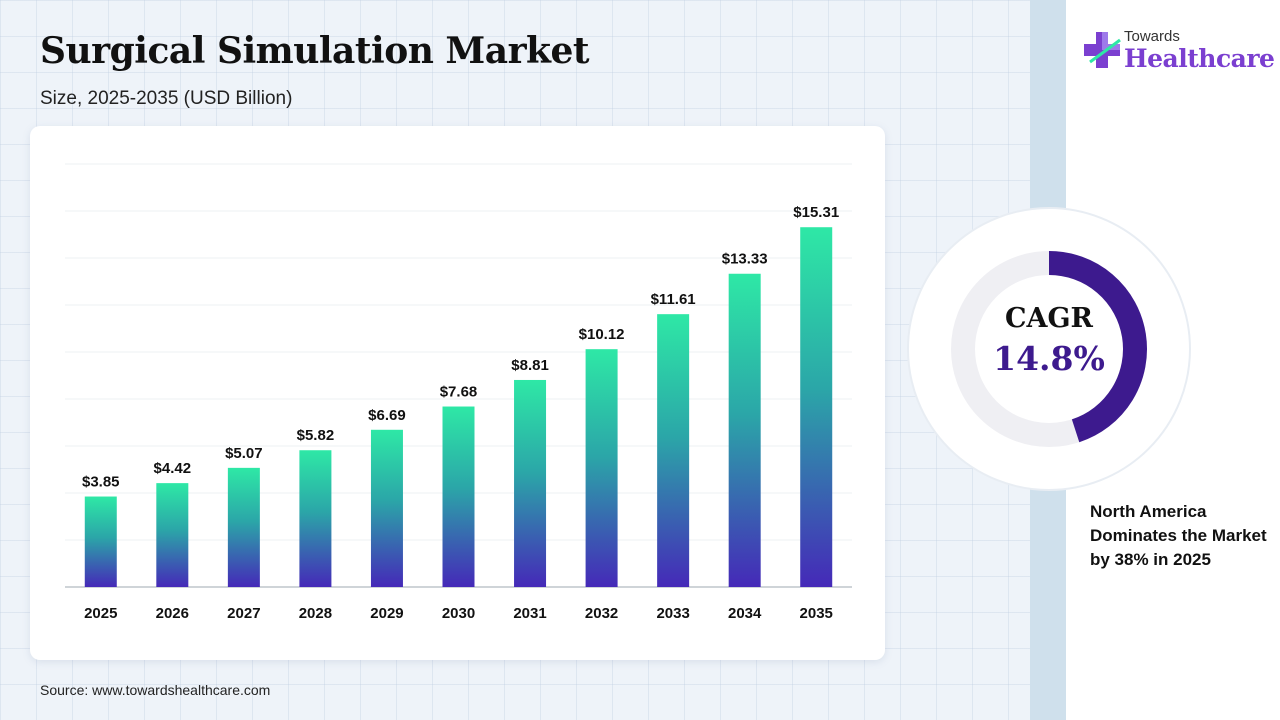  Describe the element at coordinates (243, 527) in the screenshot. I see `bar-2027` at that location.